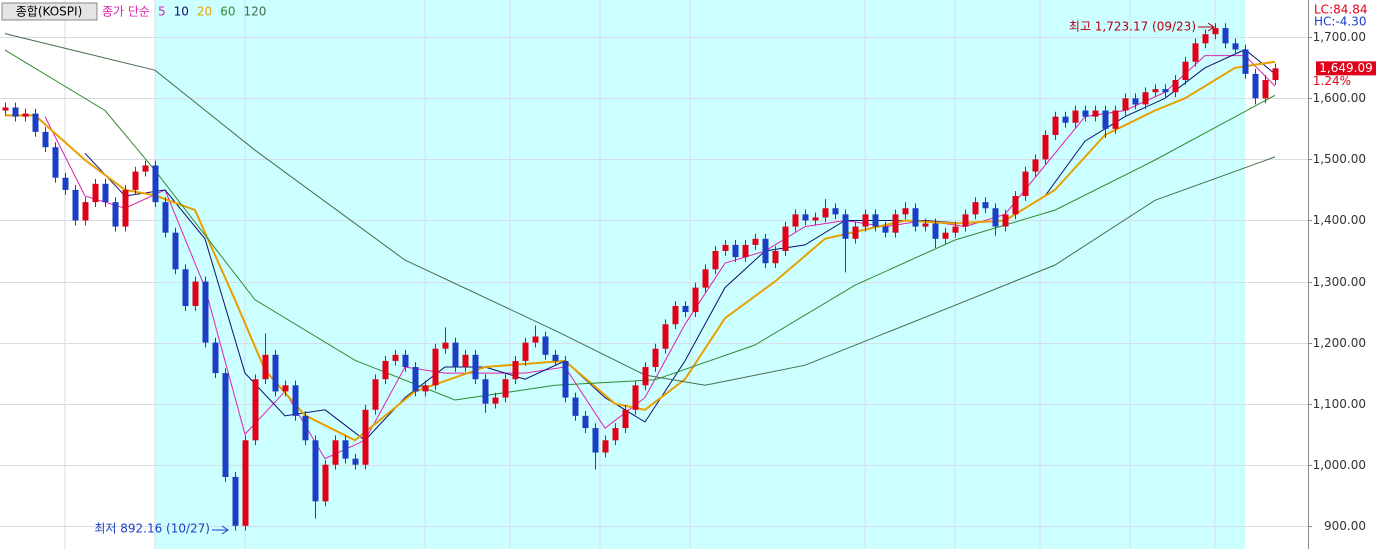  I want to click on ma-label: 종가 단순, so click(126, 12).